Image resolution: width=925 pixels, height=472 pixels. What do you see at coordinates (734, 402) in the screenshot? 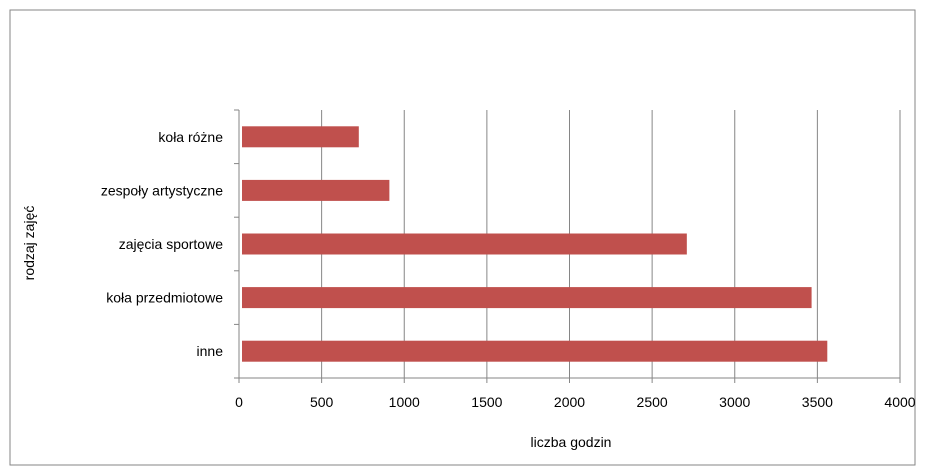
I see `x-tick-label: 3000` at bounding box center [734, 402].